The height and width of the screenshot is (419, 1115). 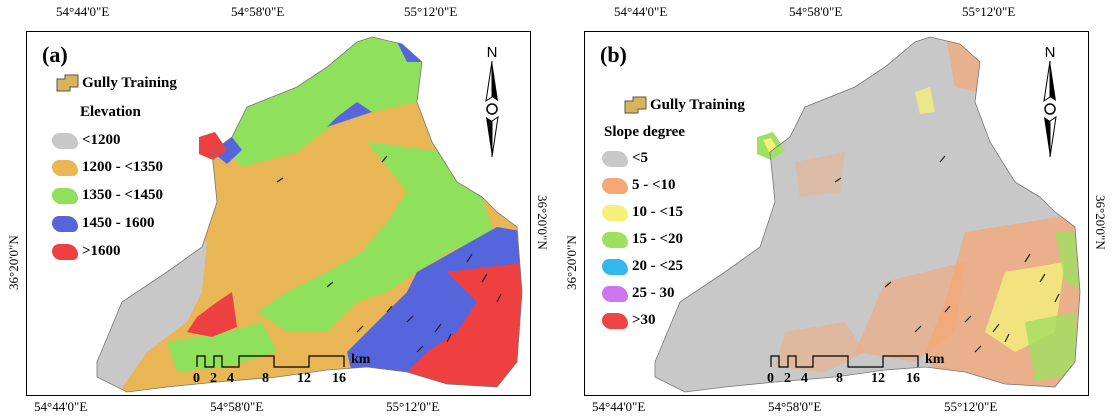 What do you see at coordinates (107, 167) in the screenshot?
I see `legend-item: 1200 - <1350` at bounding box center [107, 167].